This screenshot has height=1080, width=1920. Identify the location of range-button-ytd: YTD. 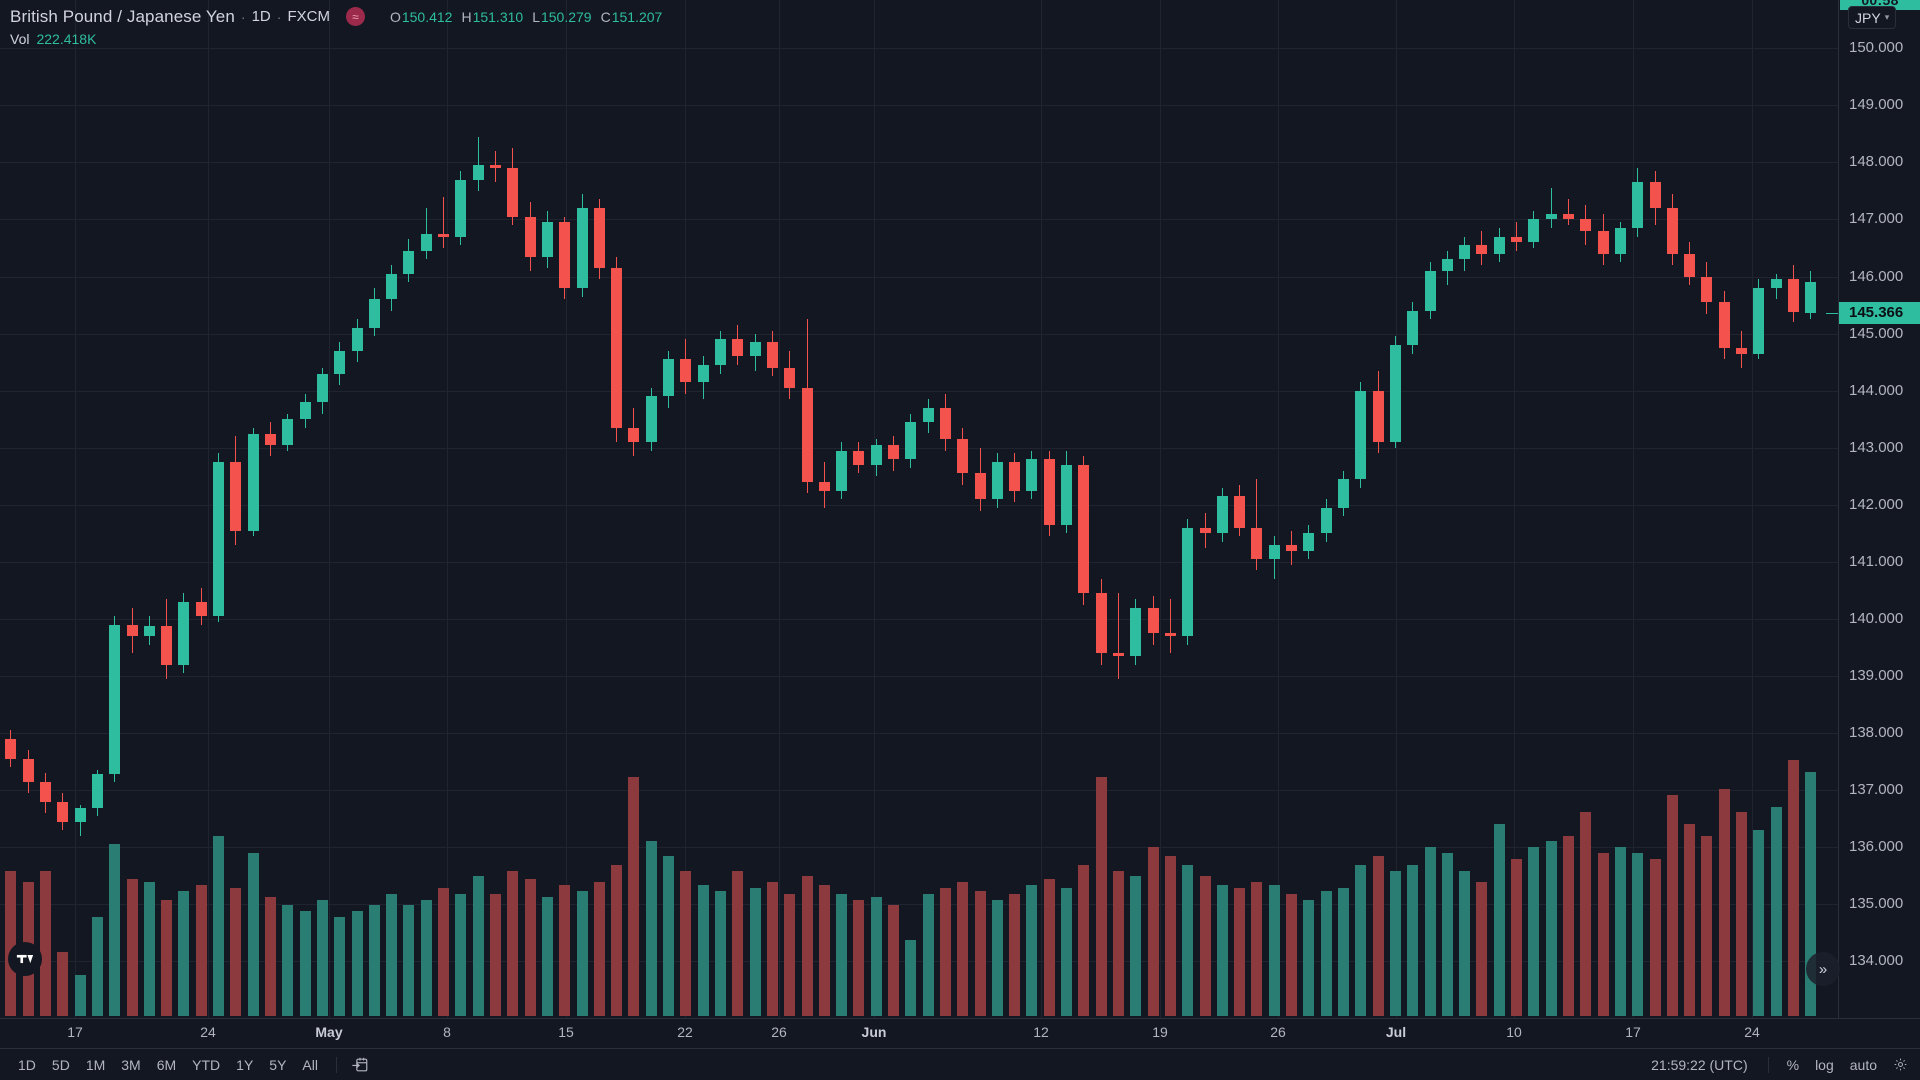
(206, 1064).